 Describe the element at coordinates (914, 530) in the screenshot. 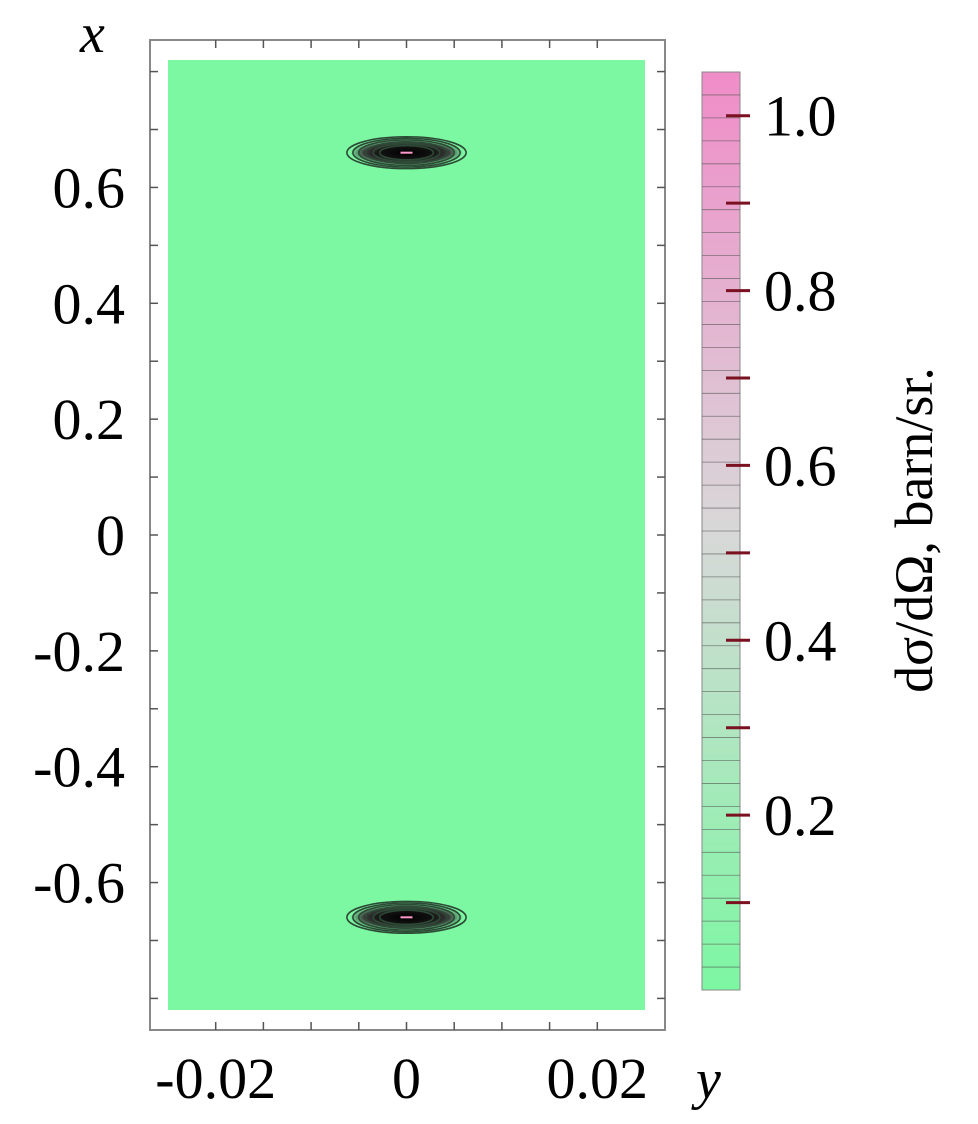

I see `colorbar-label: dσ/dΩ, barn/sr.` at that location.